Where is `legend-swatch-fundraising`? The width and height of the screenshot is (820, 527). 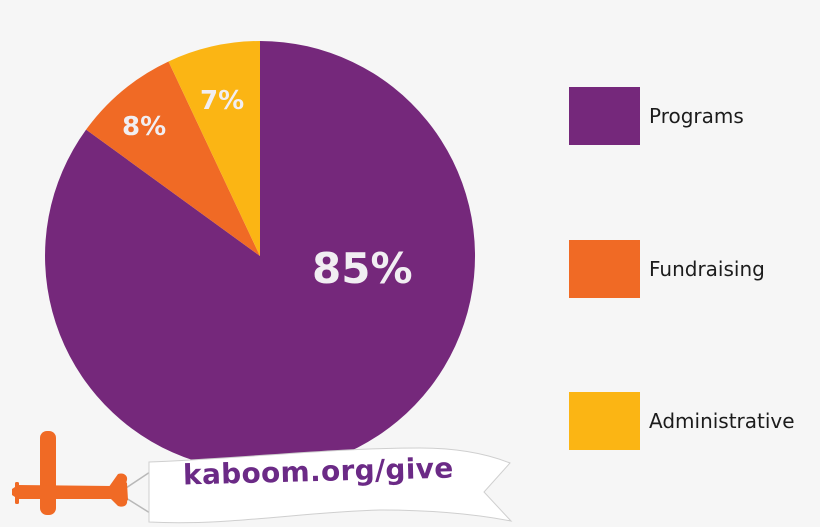
legend-swatch-fundraising is located at coordinates (604, 269).